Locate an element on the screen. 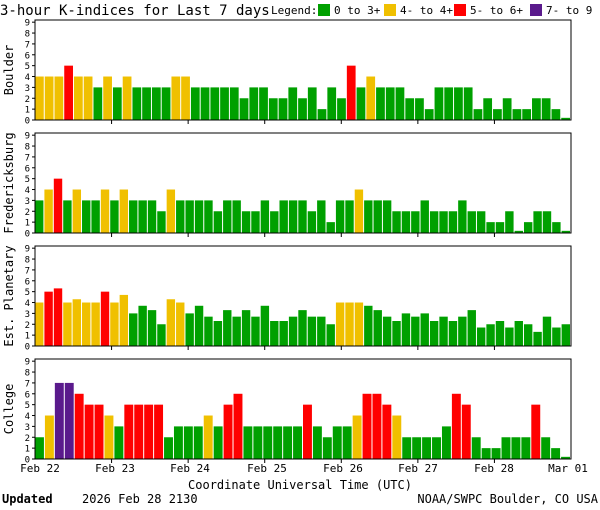 Image resolution: width=600 pixels, height=510 pixels. chart-title: 3-hour K-indices for Last 7 days is located at coordinates (135, 11).